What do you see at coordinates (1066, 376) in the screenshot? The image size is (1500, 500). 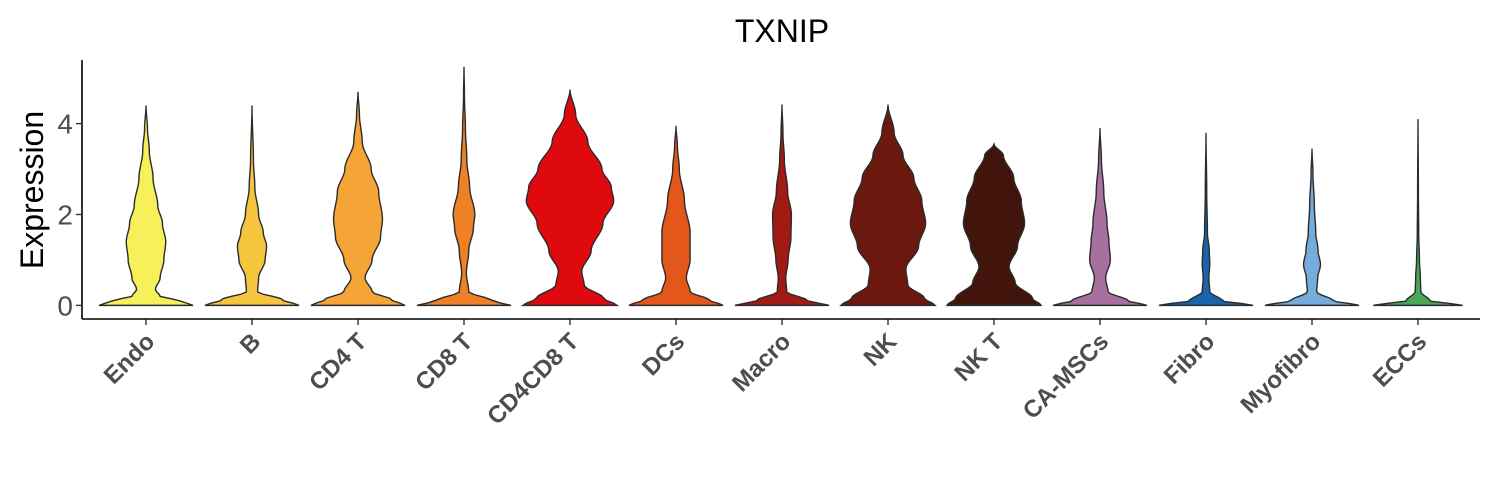 I see `x-tick-label: CA-MSCs` at bounding box center [1066, 376].